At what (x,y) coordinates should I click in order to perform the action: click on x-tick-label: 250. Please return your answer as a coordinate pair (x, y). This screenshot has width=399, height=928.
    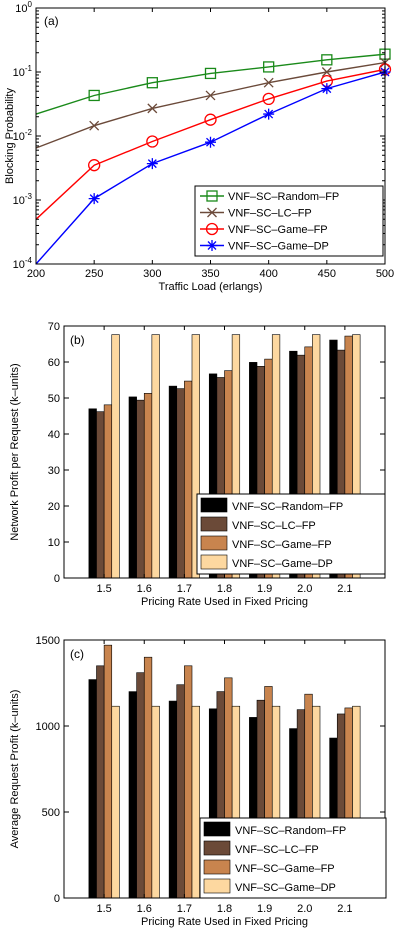
    Looking at the image, I should click on (94, 274).